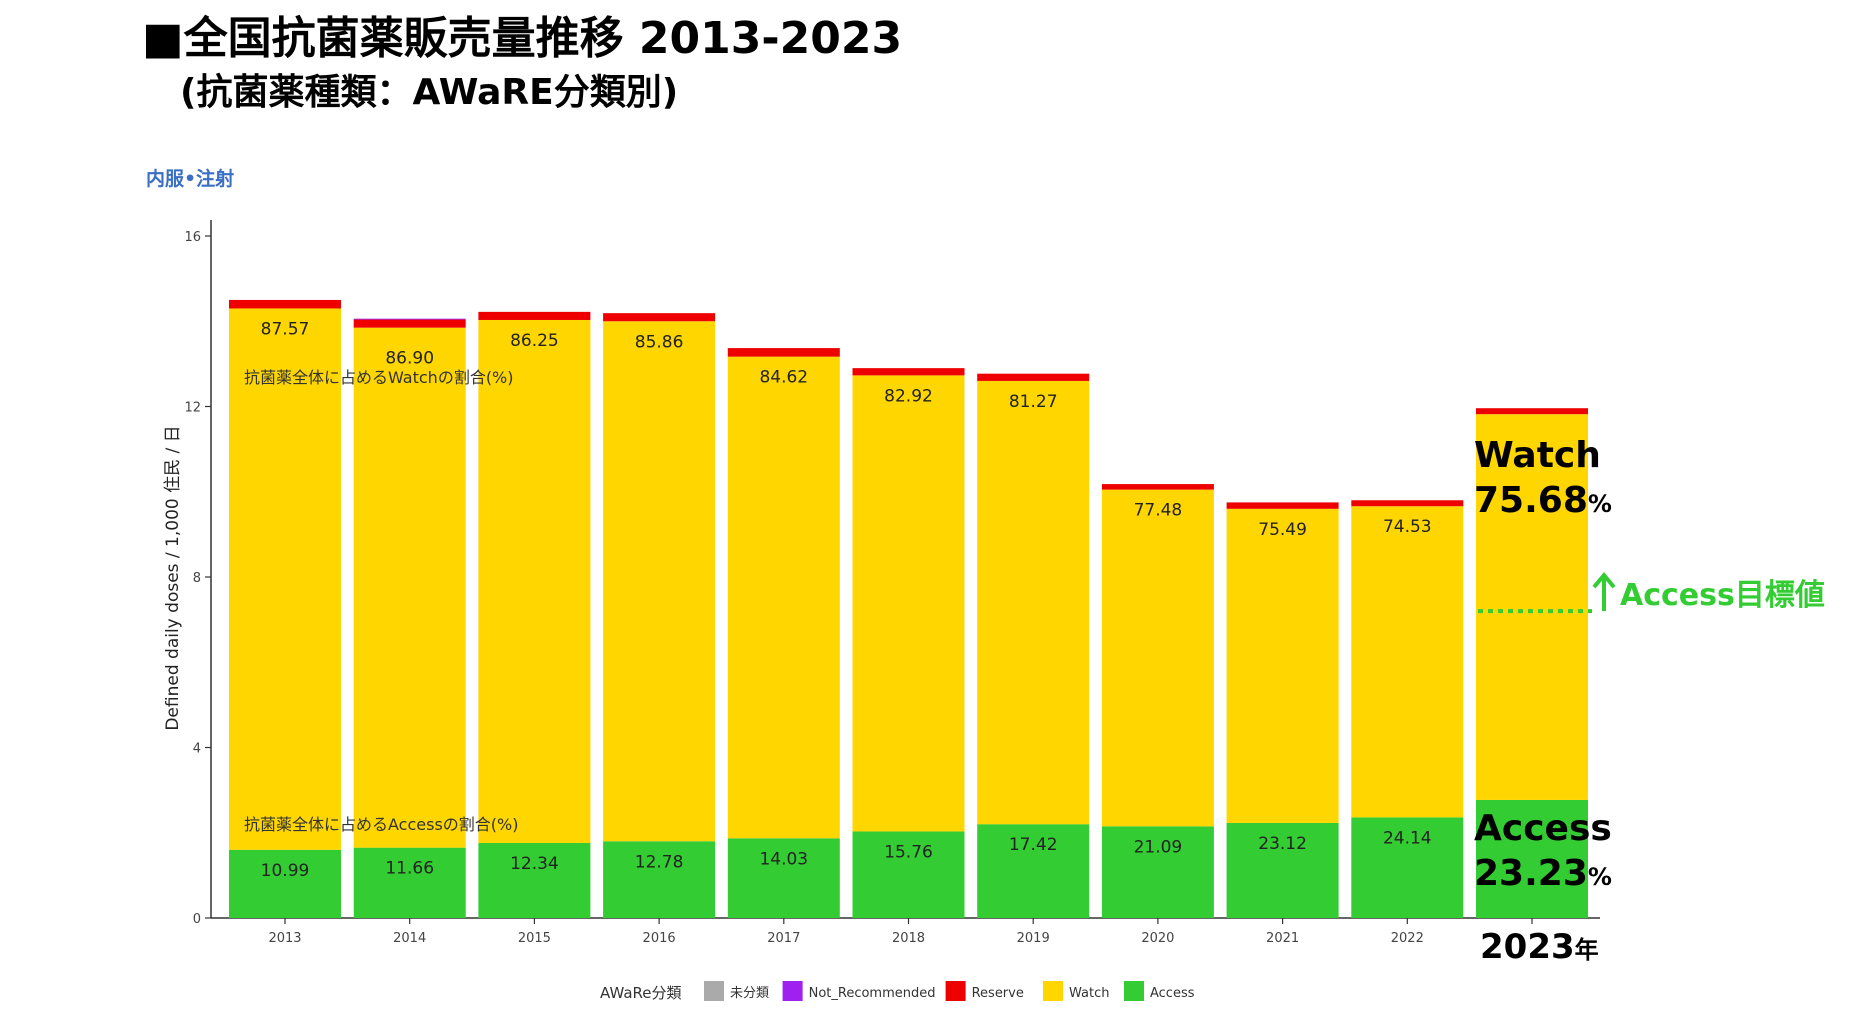 Image resolution: width=1864 pixels, height=1009 pixels. Describe the element at coordinates (1157, 938) in the screenshot. I see `x-tick-label: 2020` at that location.